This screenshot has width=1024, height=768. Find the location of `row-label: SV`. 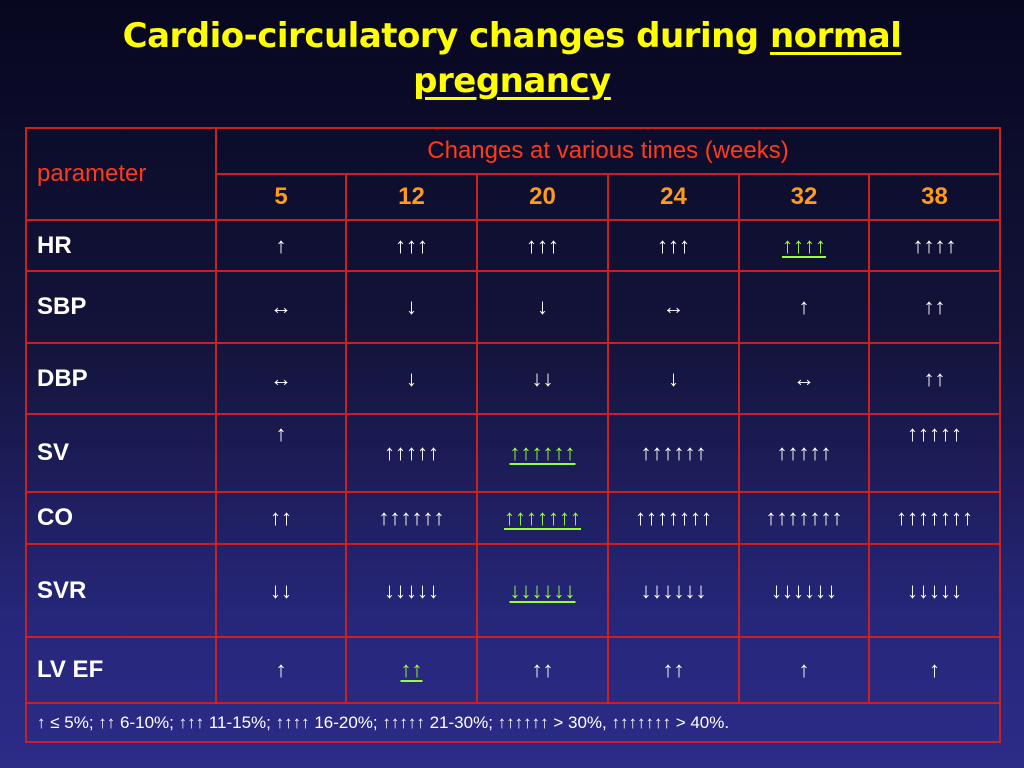

row-label: SV is located at coordinates (121, 453).